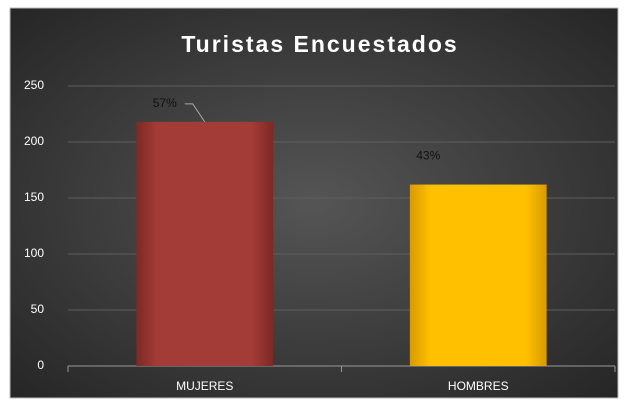 This screenshot has width=627, height=405. Describe the element at coordinates (38, 309) in the screenshot. I see `y-tick-label: 50` at that location.